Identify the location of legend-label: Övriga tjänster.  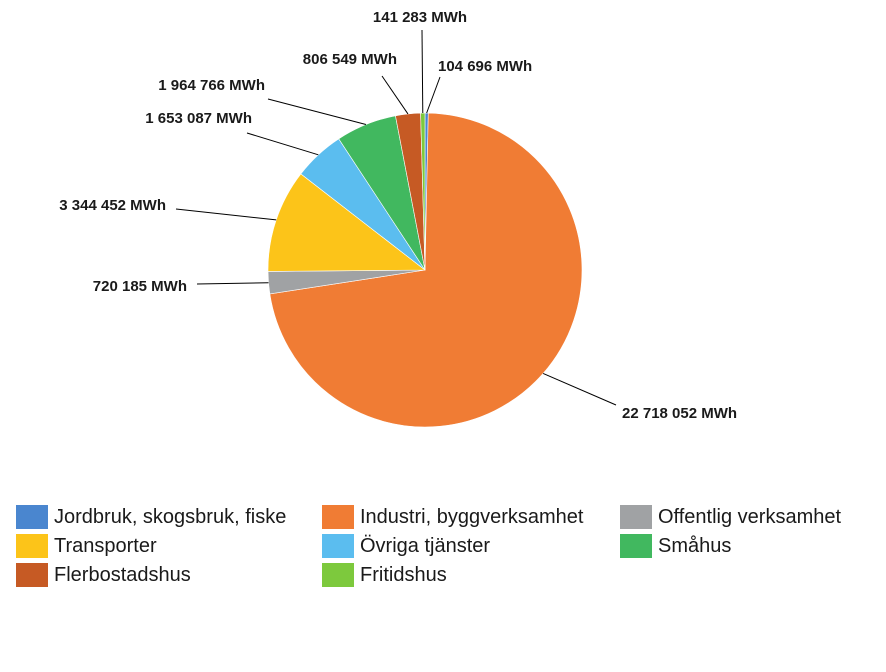
(425, 545).